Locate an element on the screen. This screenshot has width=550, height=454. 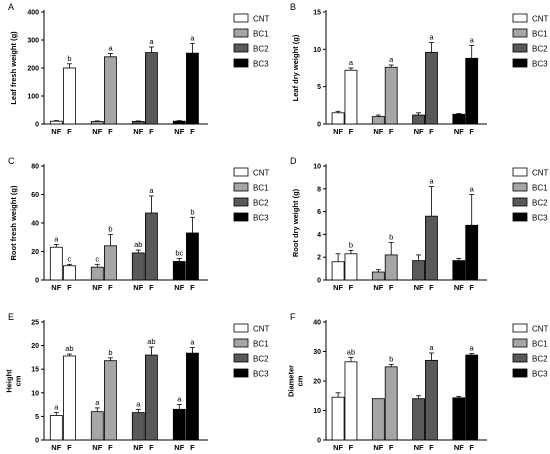
significance-letter: c is located at coordinates (70, 258).